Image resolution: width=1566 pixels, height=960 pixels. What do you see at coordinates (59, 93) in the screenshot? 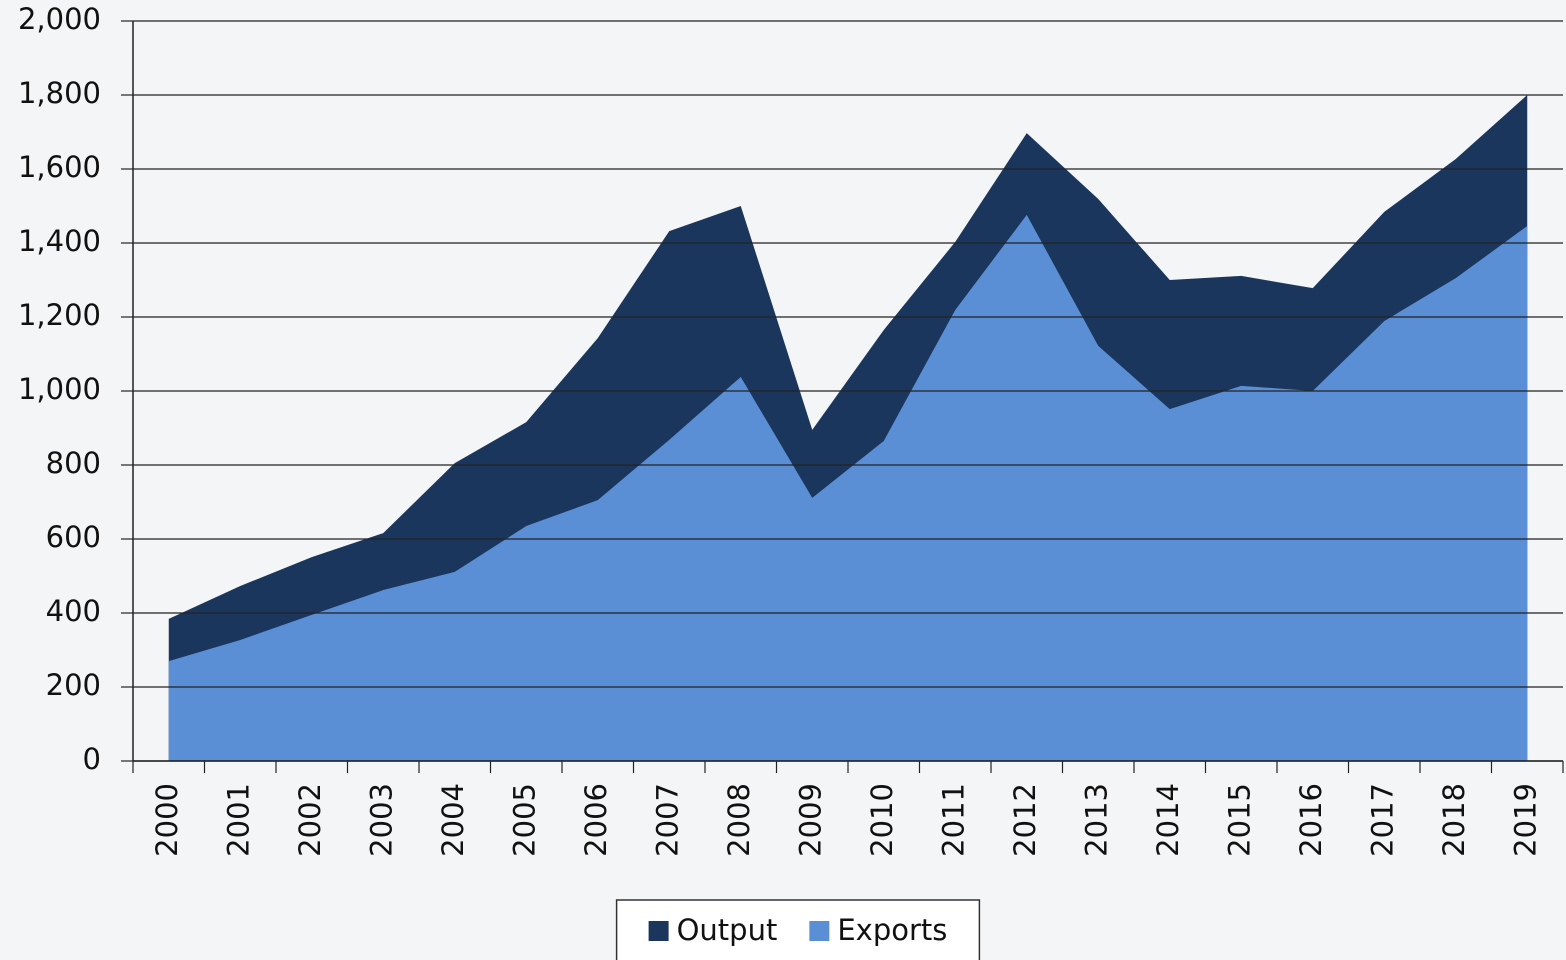
I see `y-tick-label: 1,800` at bounding box center [59, 93].